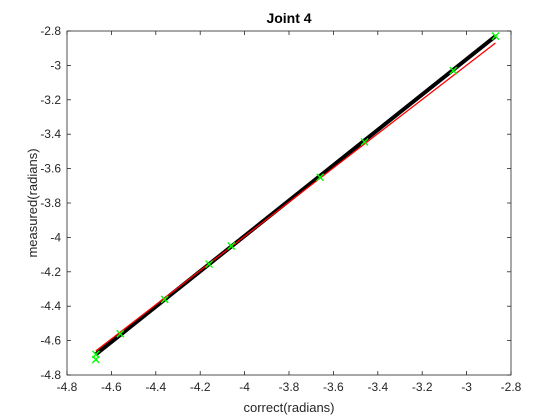  I want to click on x-tick-label: -4.6, so click(111, 387).